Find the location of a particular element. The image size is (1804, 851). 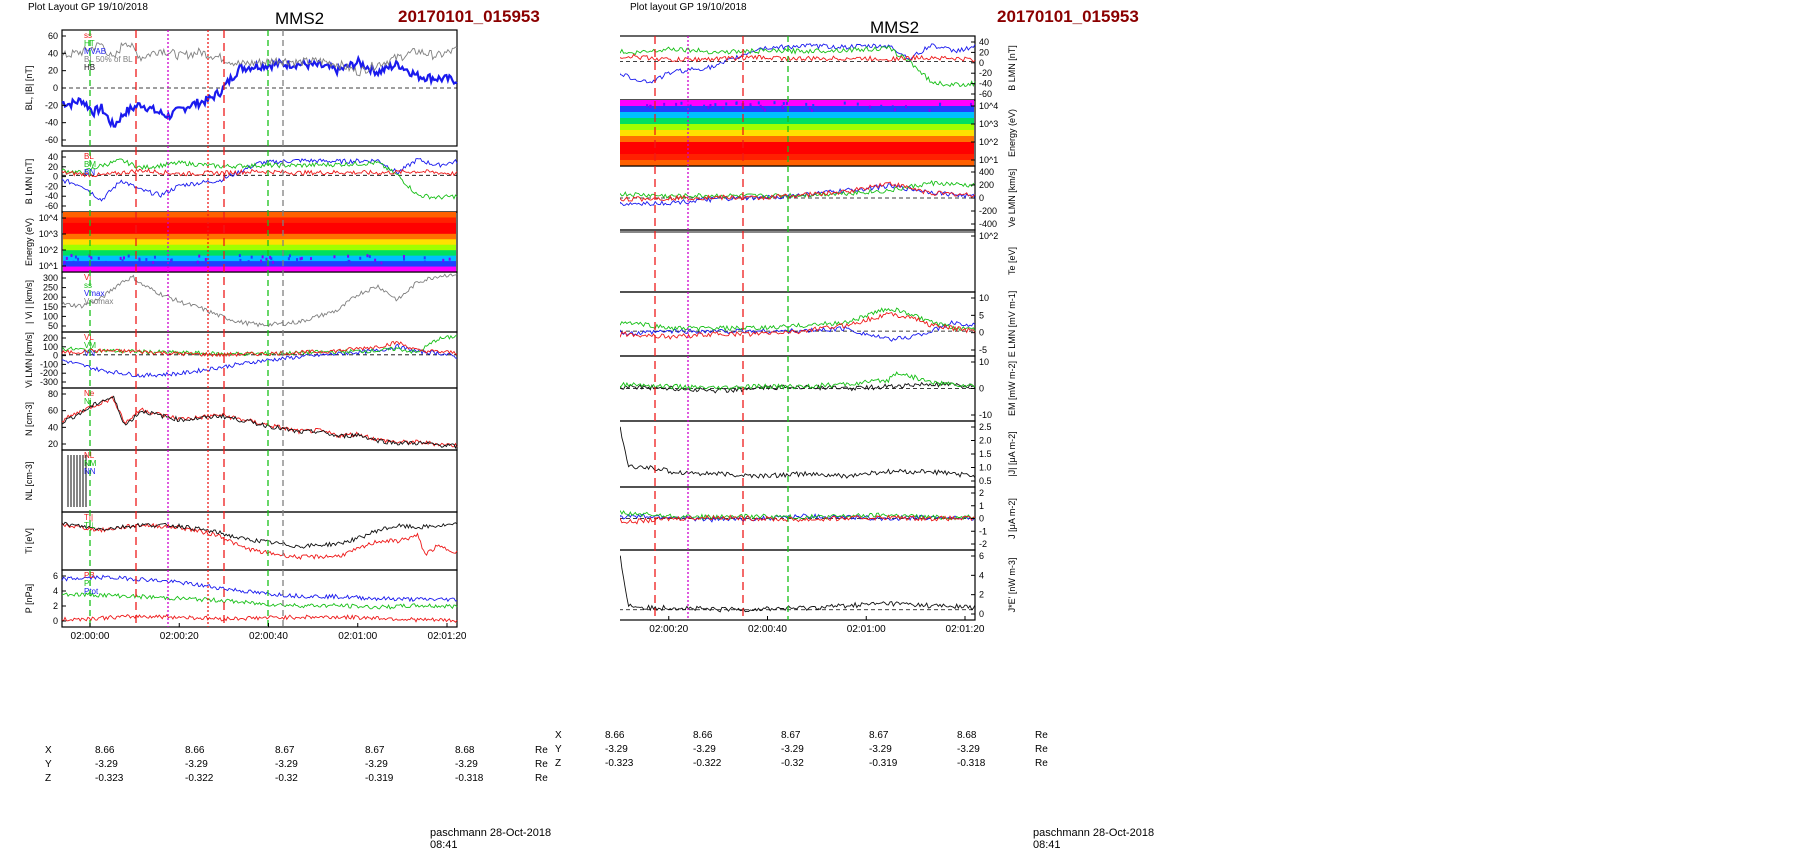

series-line-ni is located at coordinates (259, 422).